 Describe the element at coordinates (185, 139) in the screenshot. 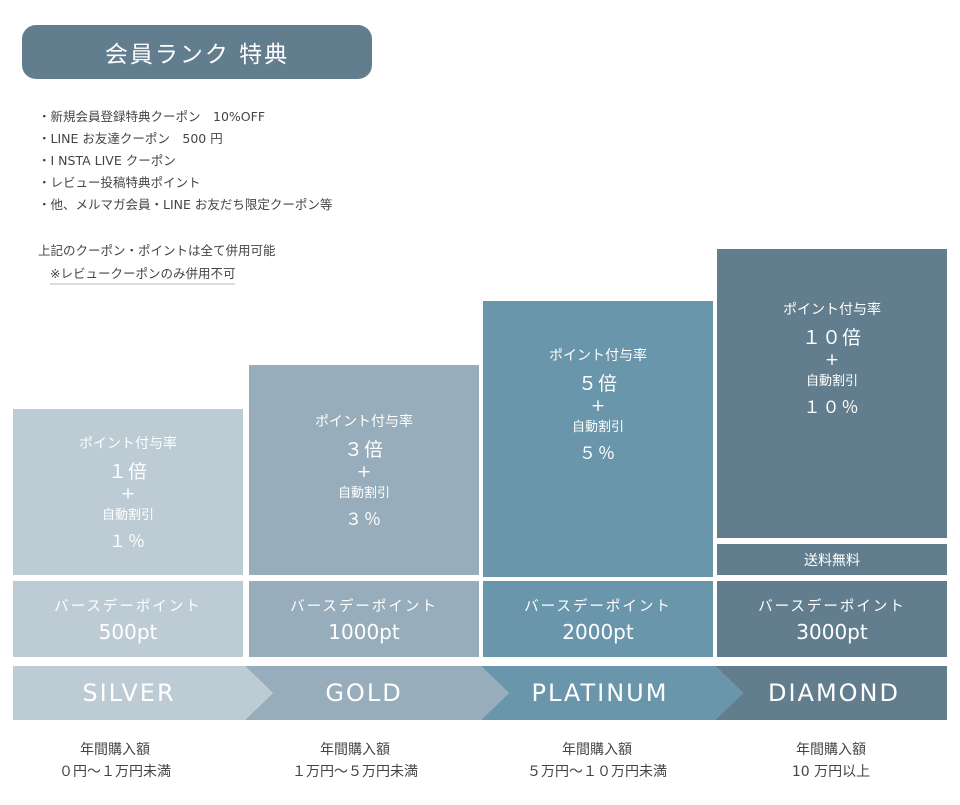

I see `perk-item: LINE お友達クーポン 500 円` at that location.